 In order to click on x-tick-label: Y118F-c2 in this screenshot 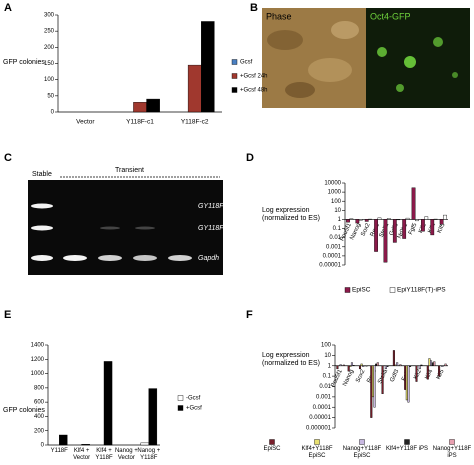, I will do `click(195, 122)`.